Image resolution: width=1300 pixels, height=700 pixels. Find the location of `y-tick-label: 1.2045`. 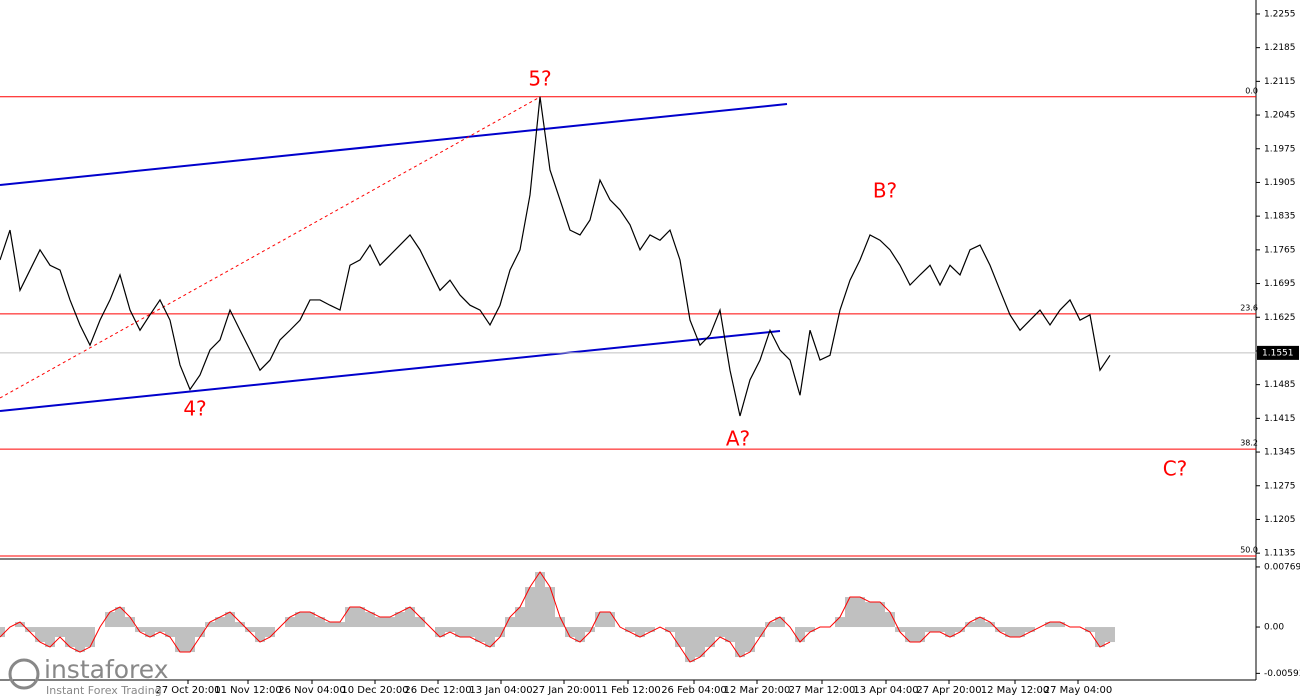

y-tick-label: 1.2045 is located at coordinates (1280, 116).